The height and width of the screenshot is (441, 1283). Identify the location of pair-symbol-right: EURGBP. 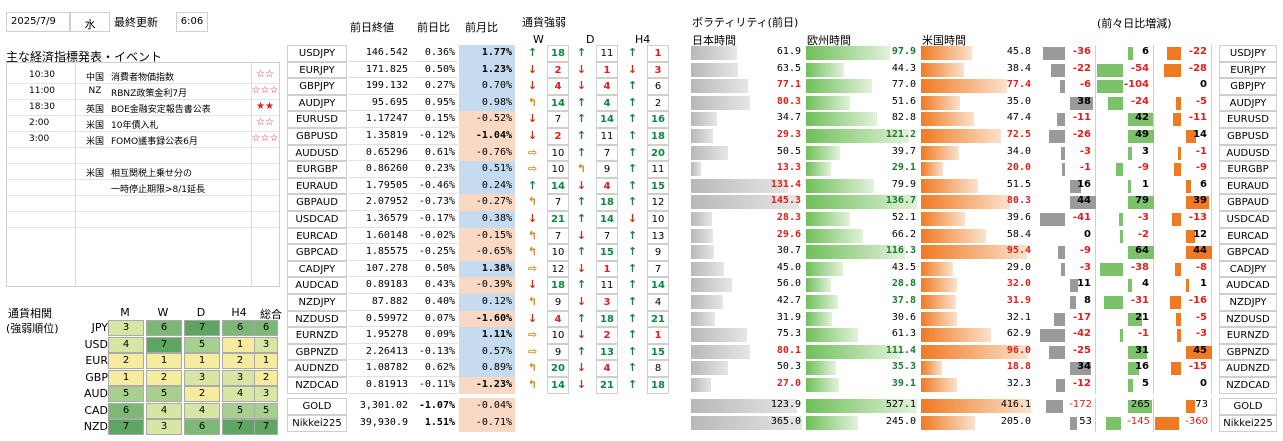
(1248, 169).